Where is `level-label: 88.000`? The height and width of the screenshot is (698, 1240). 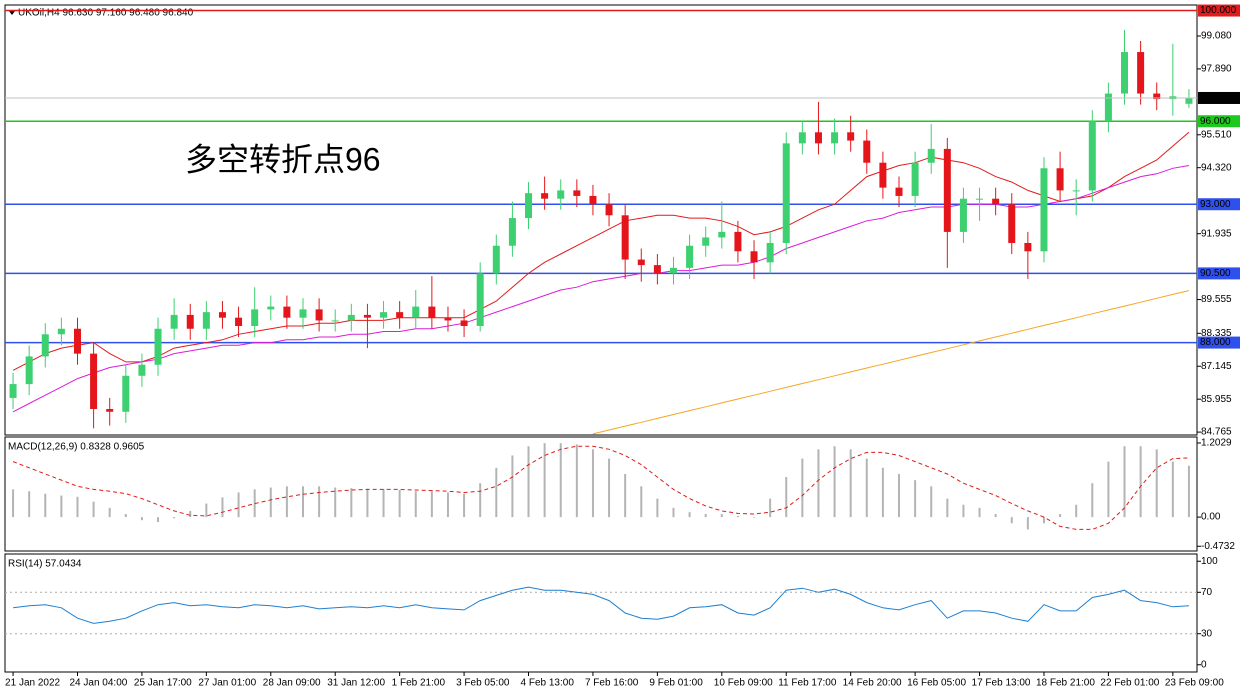
level-label: 88.000 is located at coordinates (1215, 342).